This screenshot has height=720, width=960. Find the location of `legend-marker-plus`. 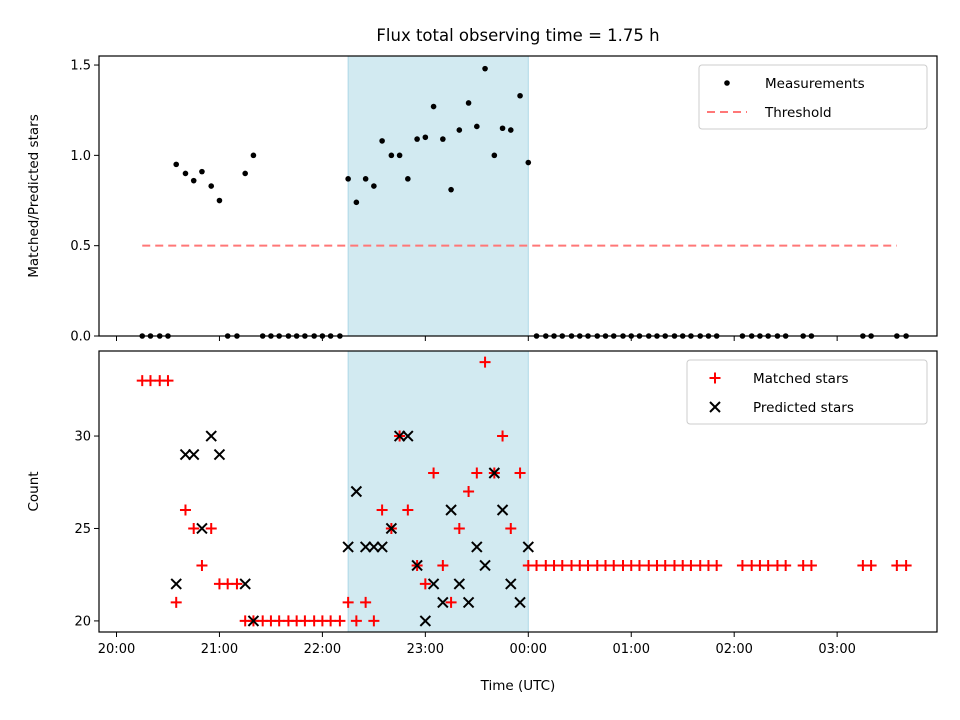

legend-marker-plus is located at coordinates (715, 378).